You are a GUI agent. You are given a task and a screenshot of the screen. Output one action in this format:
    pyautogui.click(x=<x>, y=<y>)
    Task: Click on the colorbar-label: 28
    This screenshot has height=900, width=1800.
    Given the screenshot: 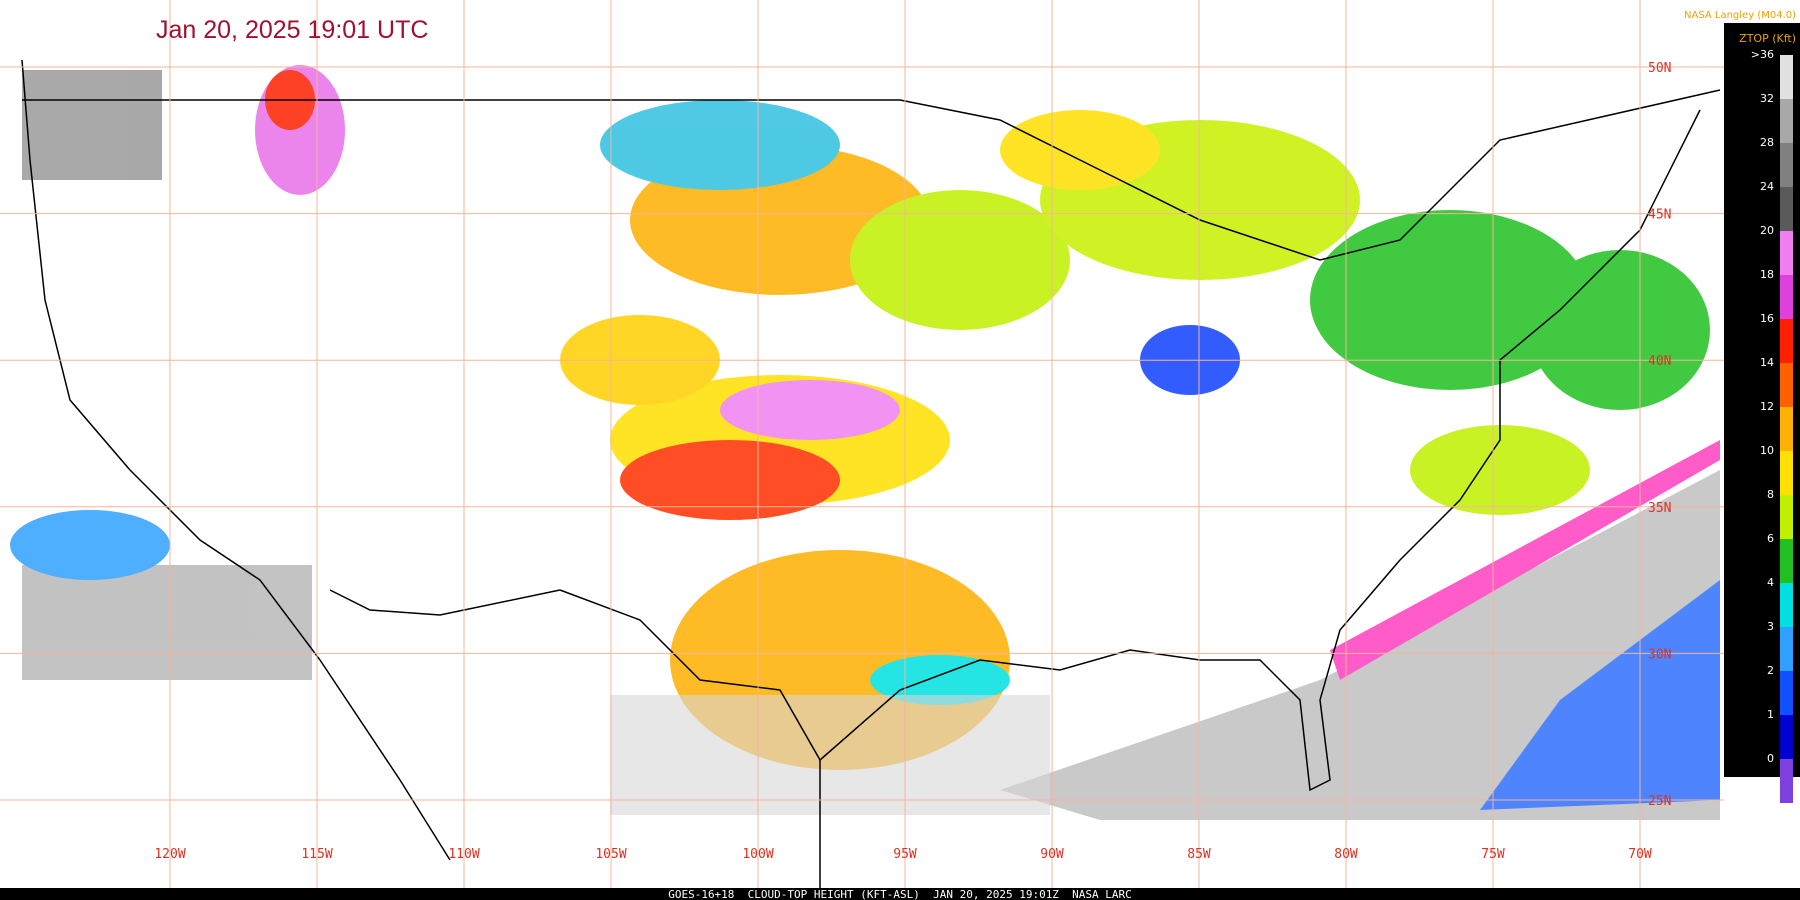 What is the action you would take?
    pyautogui.click(x=1767, y=142)
    